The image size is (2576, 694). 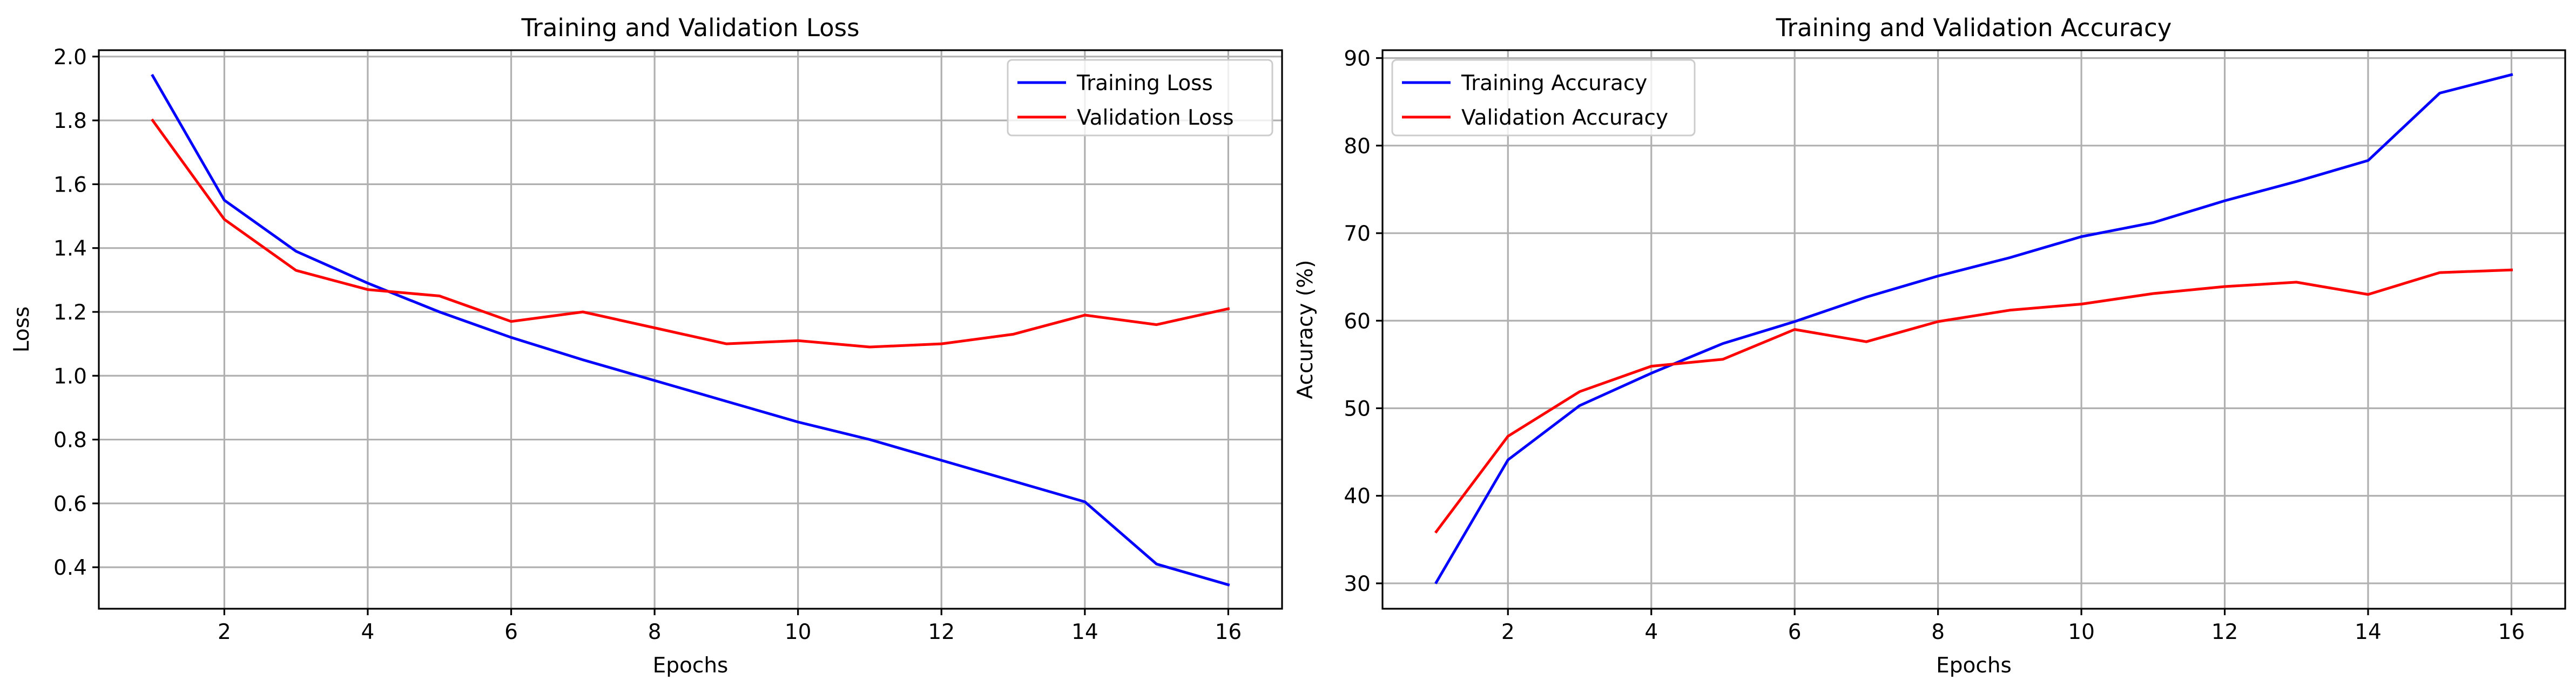 What do you see at coordinates (70, 504) in the screenshot?
I see `y-tick-label: 0.6` at bounding box center [70, 504].